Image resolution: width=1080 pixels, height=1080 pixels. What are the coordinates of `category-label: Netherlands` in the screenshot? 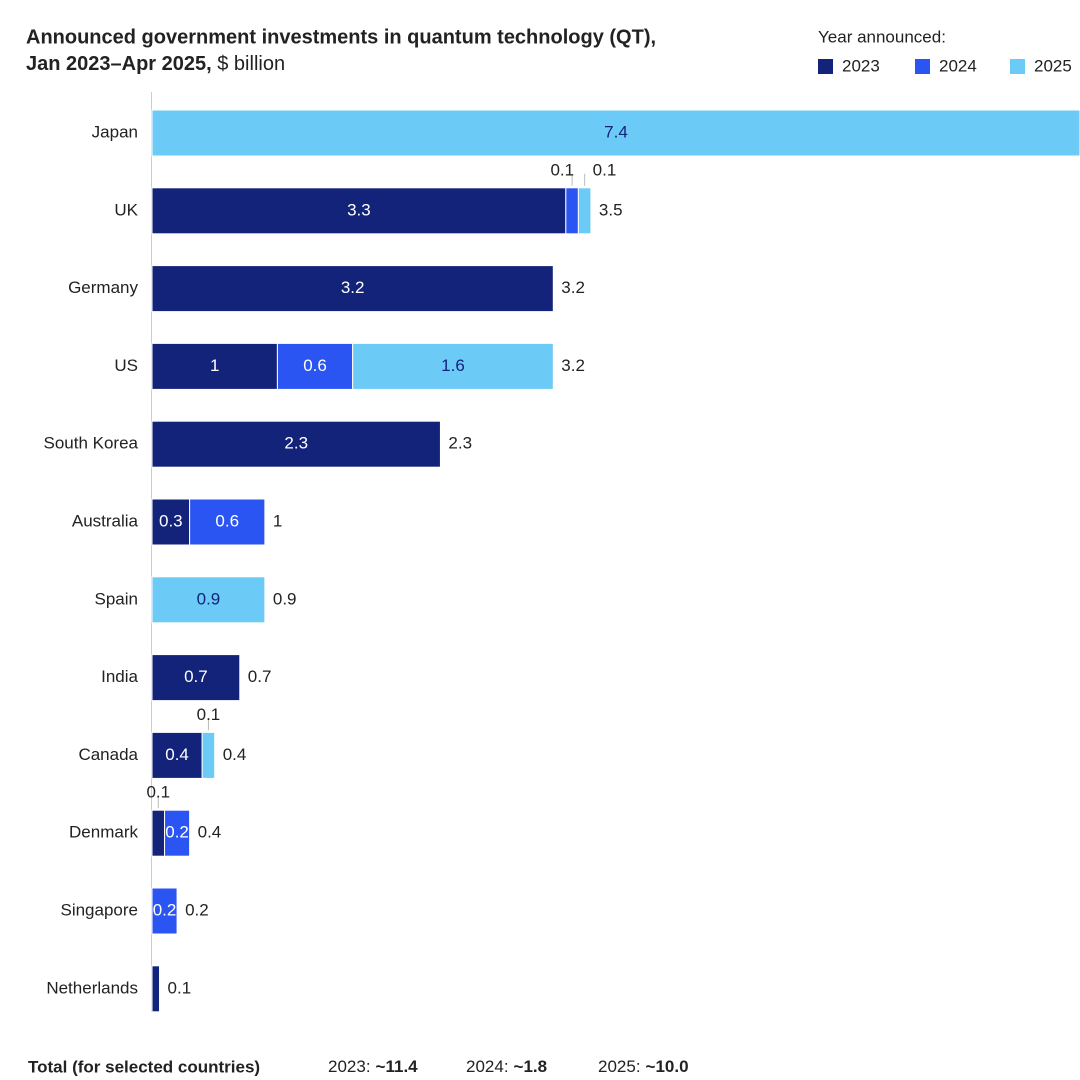 It's located at (92, 987).